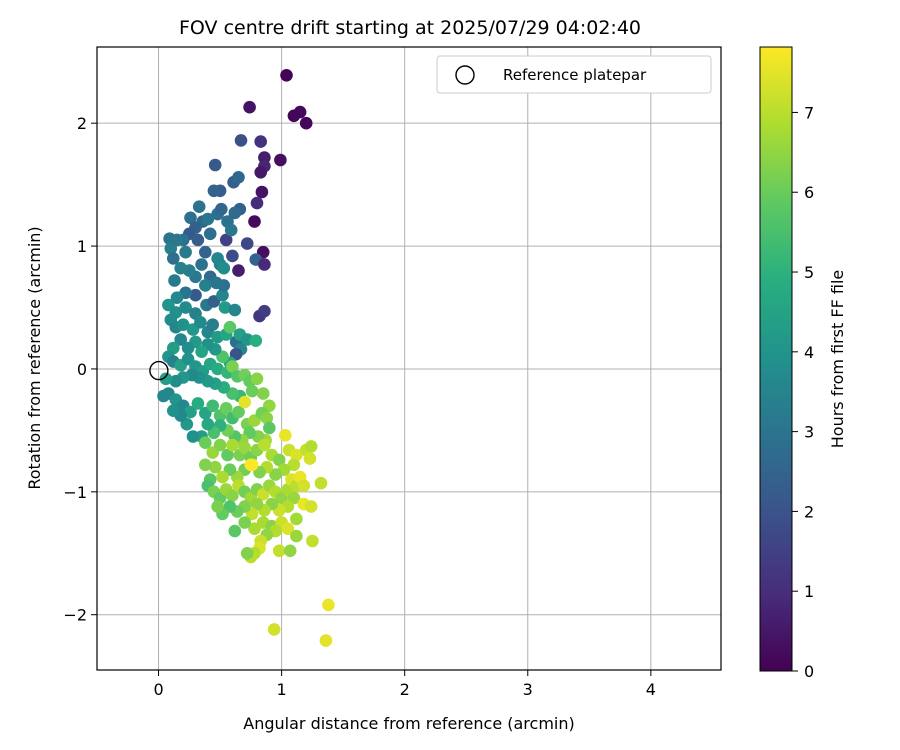 The image size is (900, 750). What do you see at coordinates (809, 432) in the screenshot?
I see `colorbar-tick-label: 3` at bounding box center [809, 432].